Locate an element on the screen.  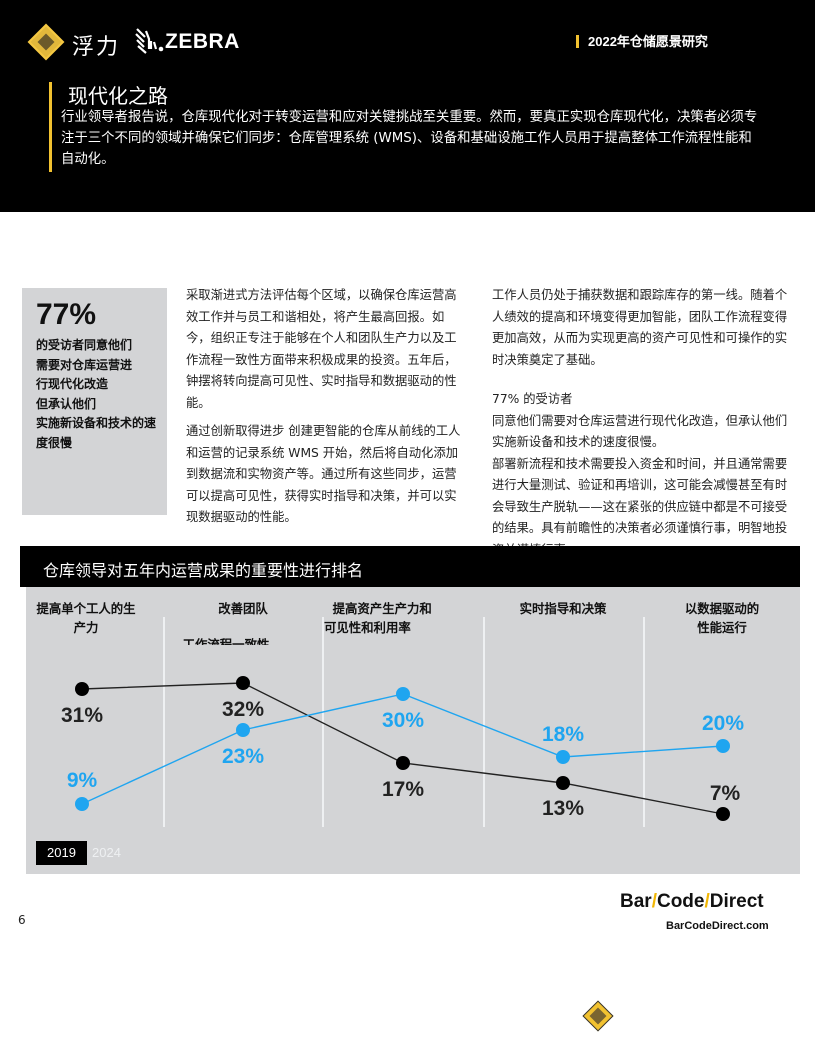
value-label: 7% is located at coordinates (725, 793).